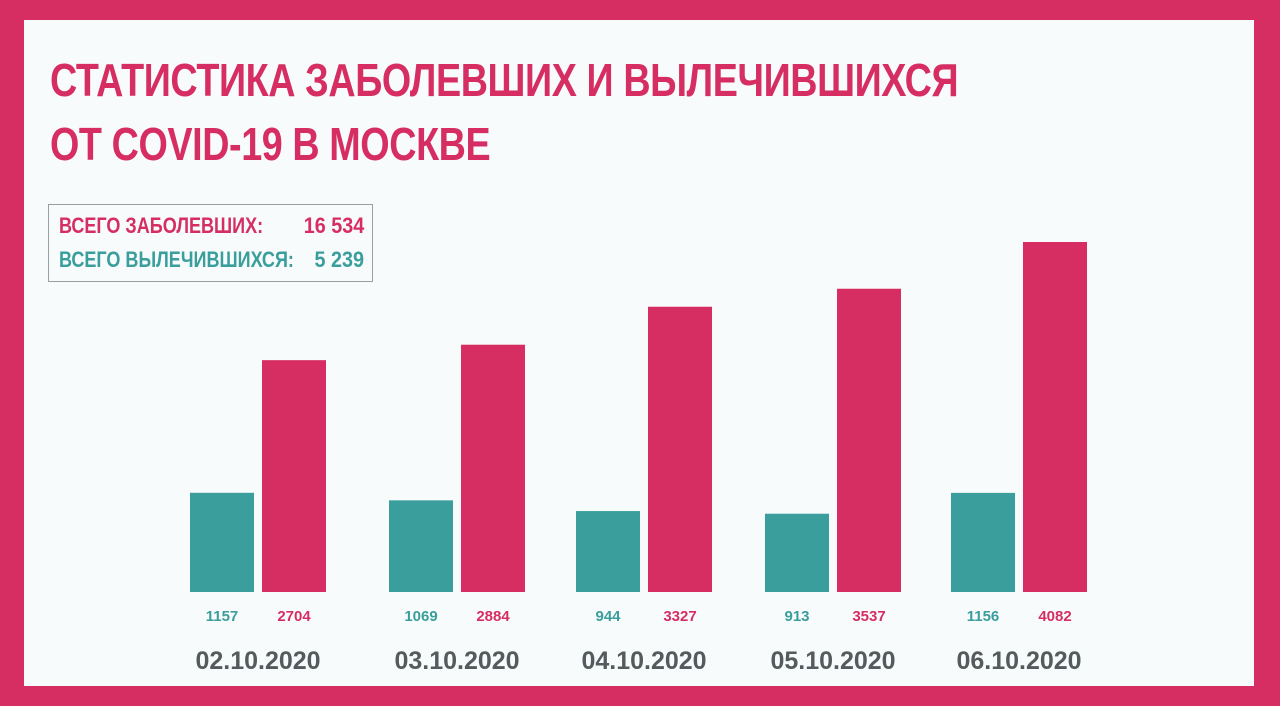  Describe the element at coordinates (679, 616) in the screenshot. I see `infected-value-label-3: 3327` at that location.